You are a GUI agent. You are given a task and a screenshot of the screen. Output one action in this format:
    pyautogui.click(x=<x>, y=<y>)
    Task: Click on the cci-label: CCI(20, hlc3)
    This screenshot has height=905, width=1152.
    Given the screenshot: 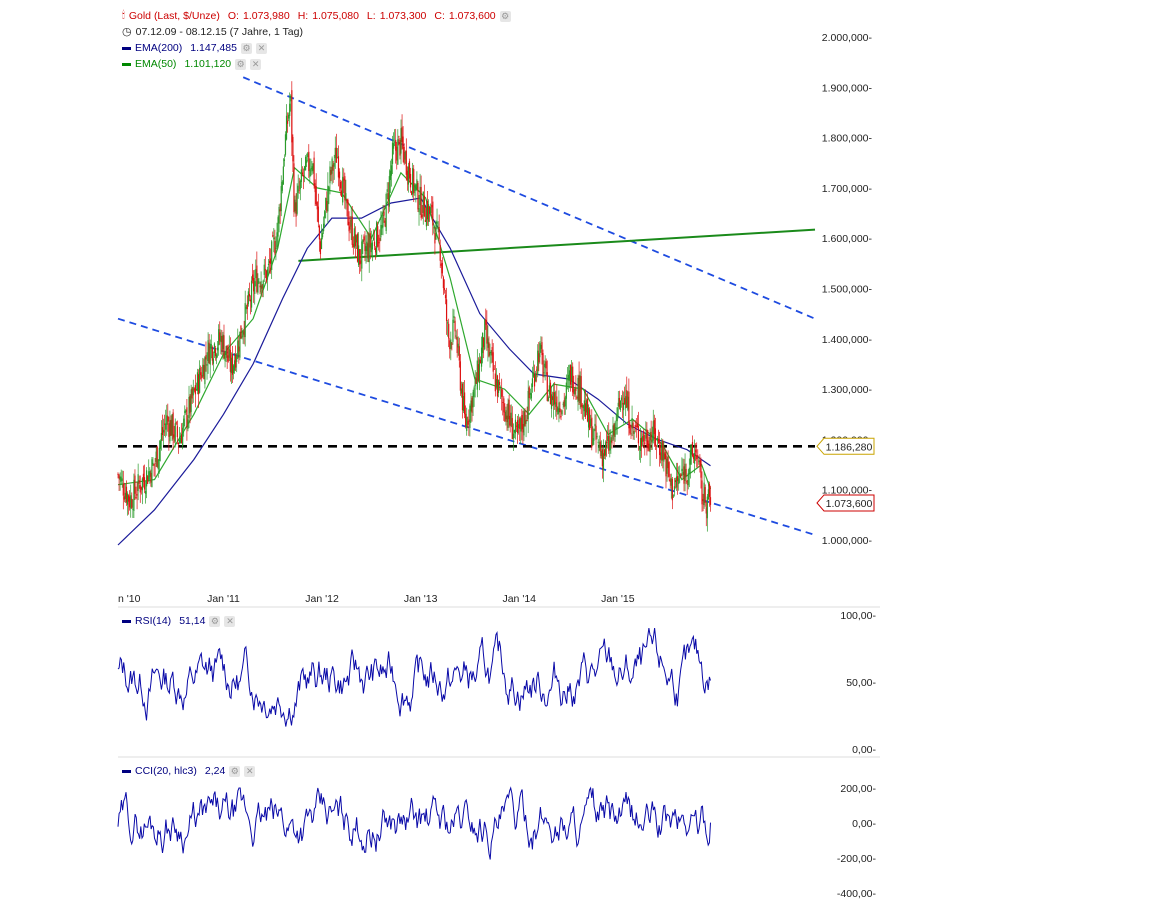 What is the action you would take?
    pyautogui.click(x=166, y=771)
    